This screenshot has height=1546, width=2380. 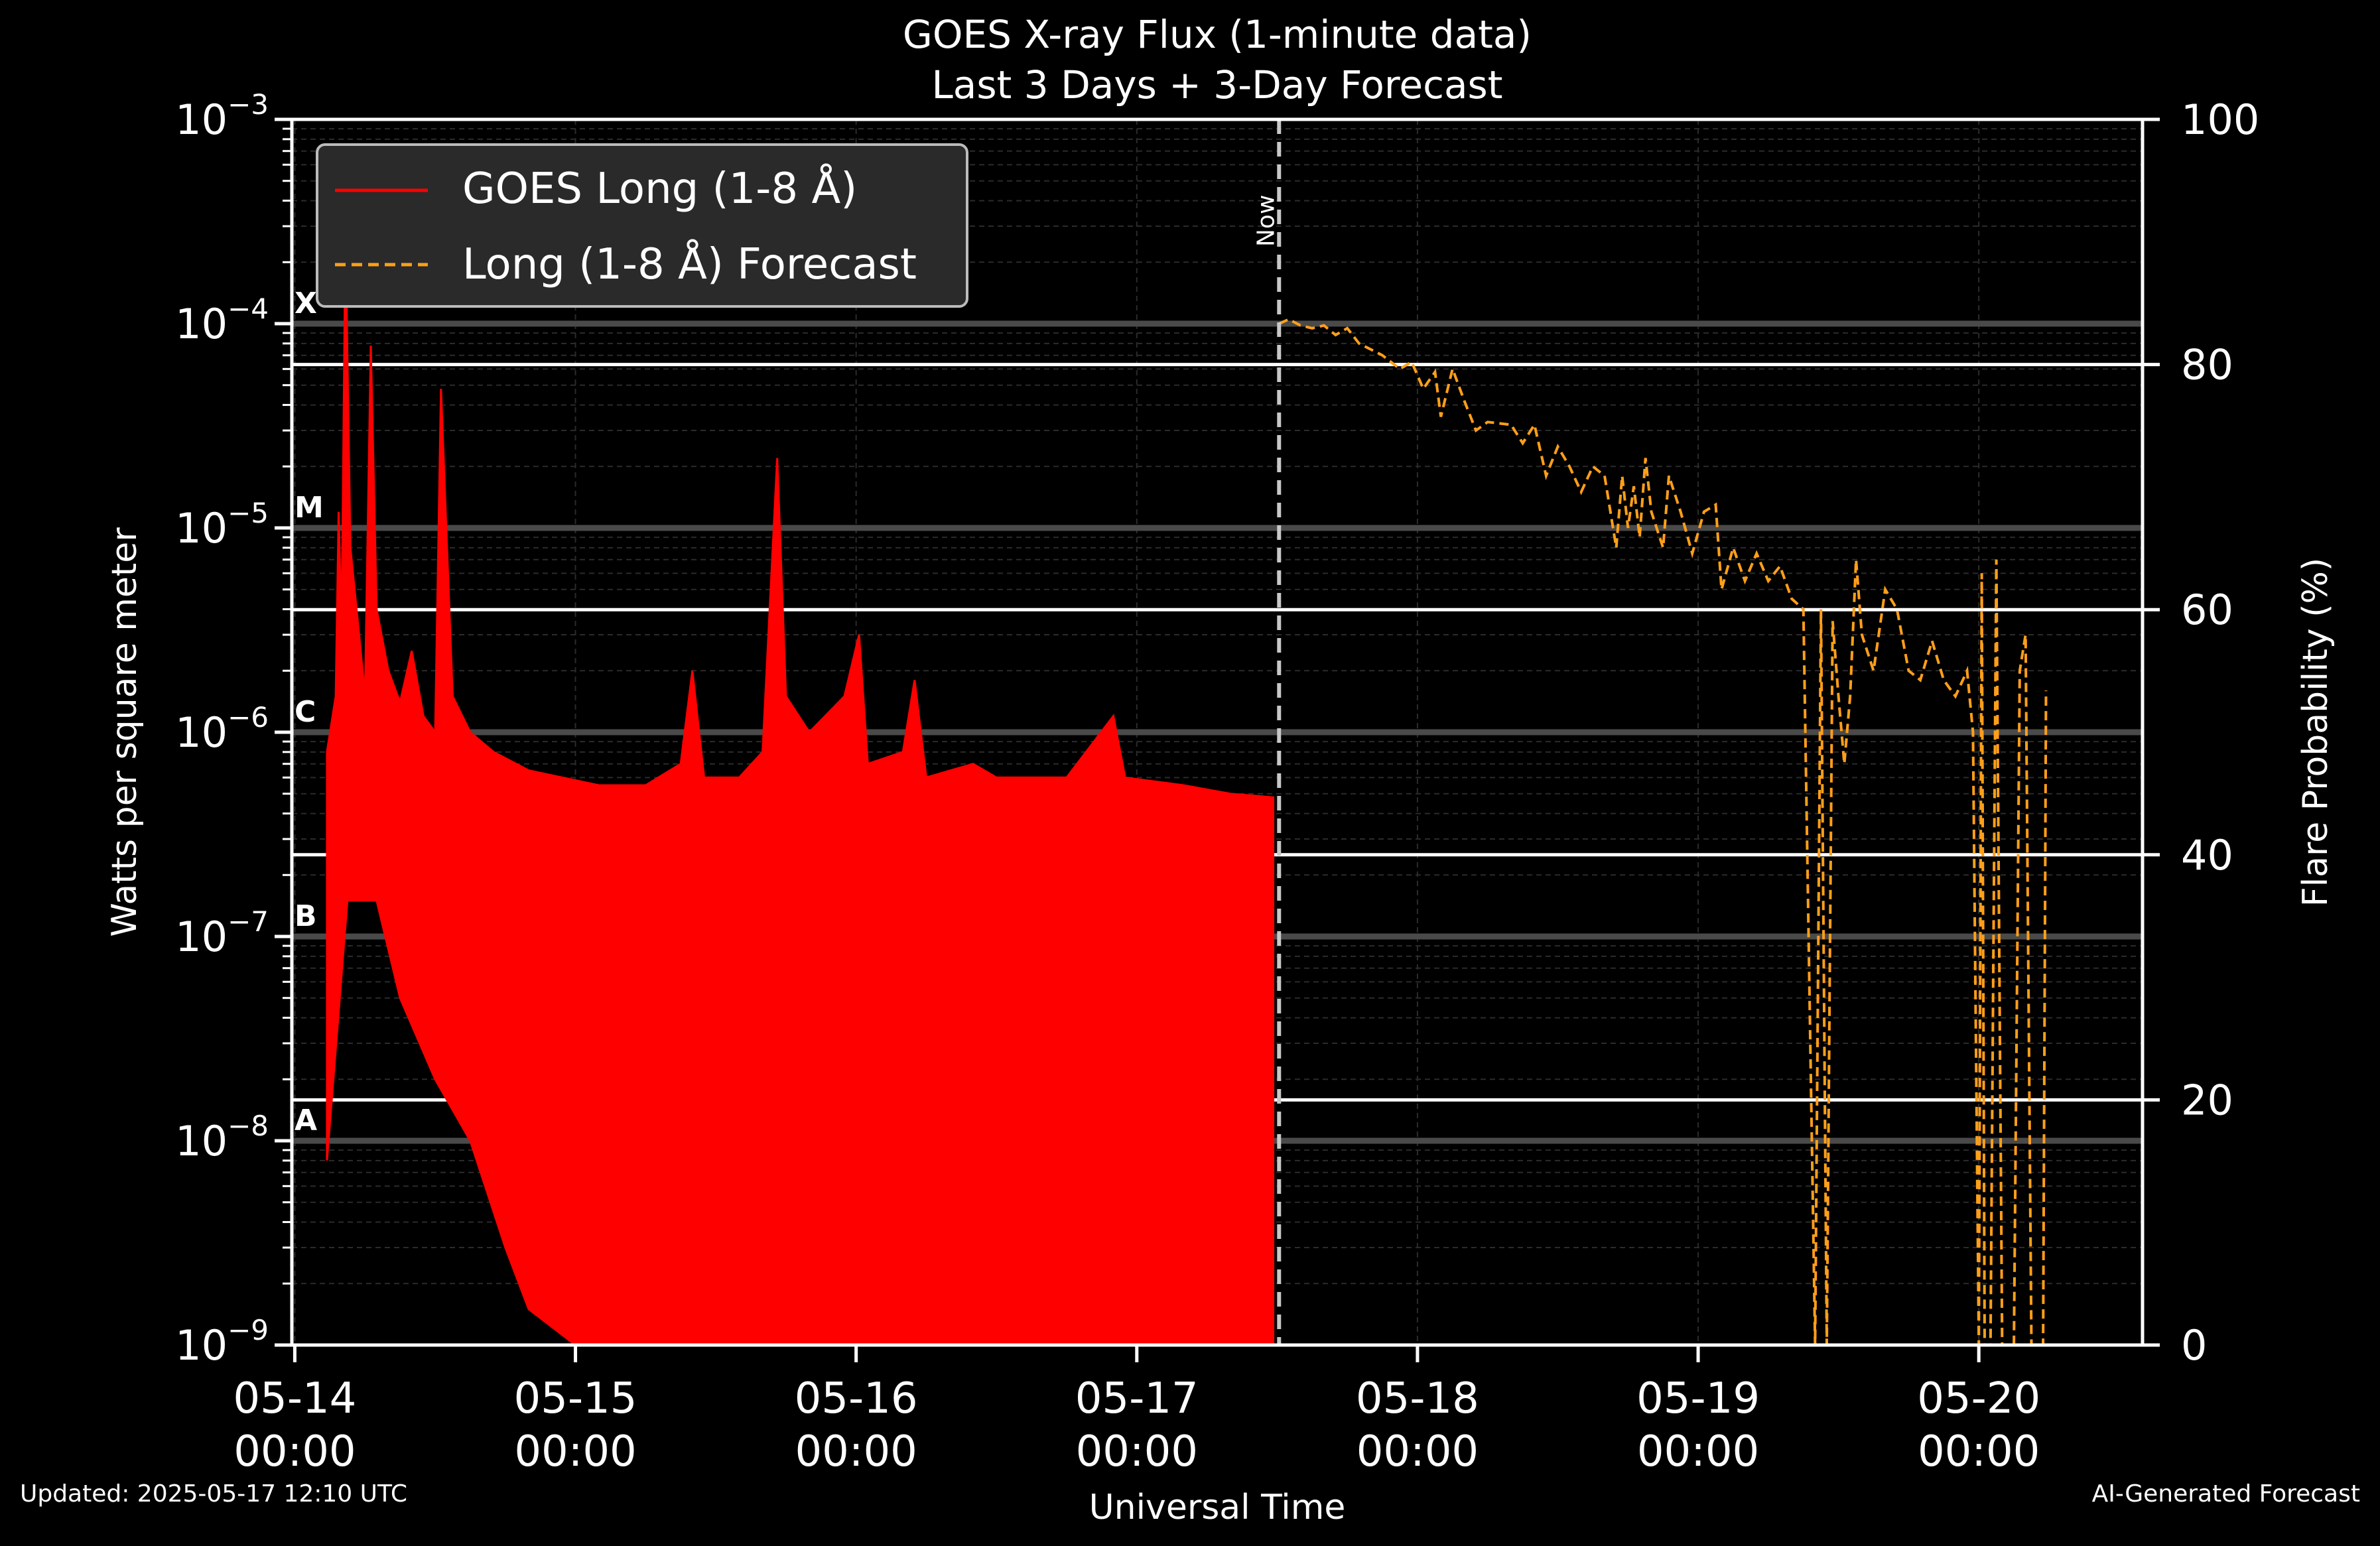 I want to click on y-tick-label: 10⁻⁶, so click(x=222, y=729).